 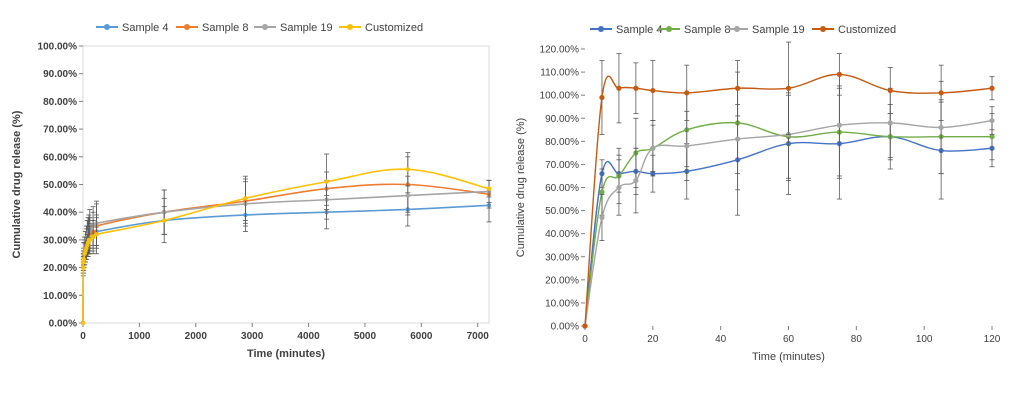 What do you see at coordinates (478, 336) in the screenshot?
I see `x-tick-label: 7000` at bounding box center [478, 336].